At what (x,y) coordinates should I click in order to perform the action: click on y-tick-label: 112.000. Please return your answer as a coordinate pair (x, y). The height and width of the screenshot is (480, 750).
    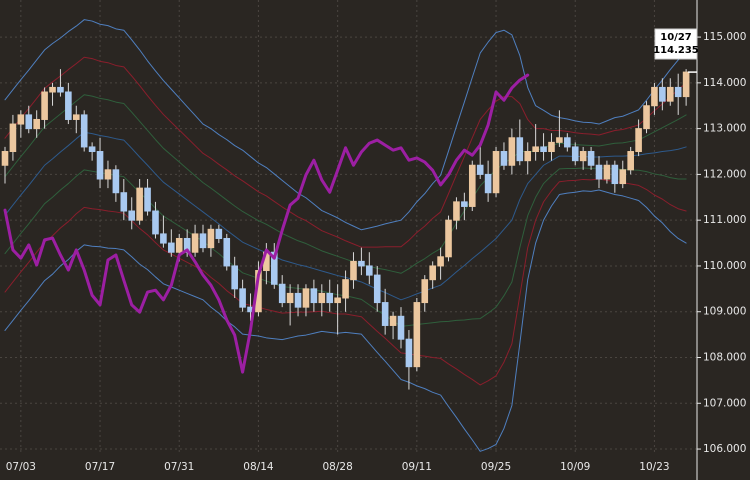
    Looking at the image, I should click on (724, 174).